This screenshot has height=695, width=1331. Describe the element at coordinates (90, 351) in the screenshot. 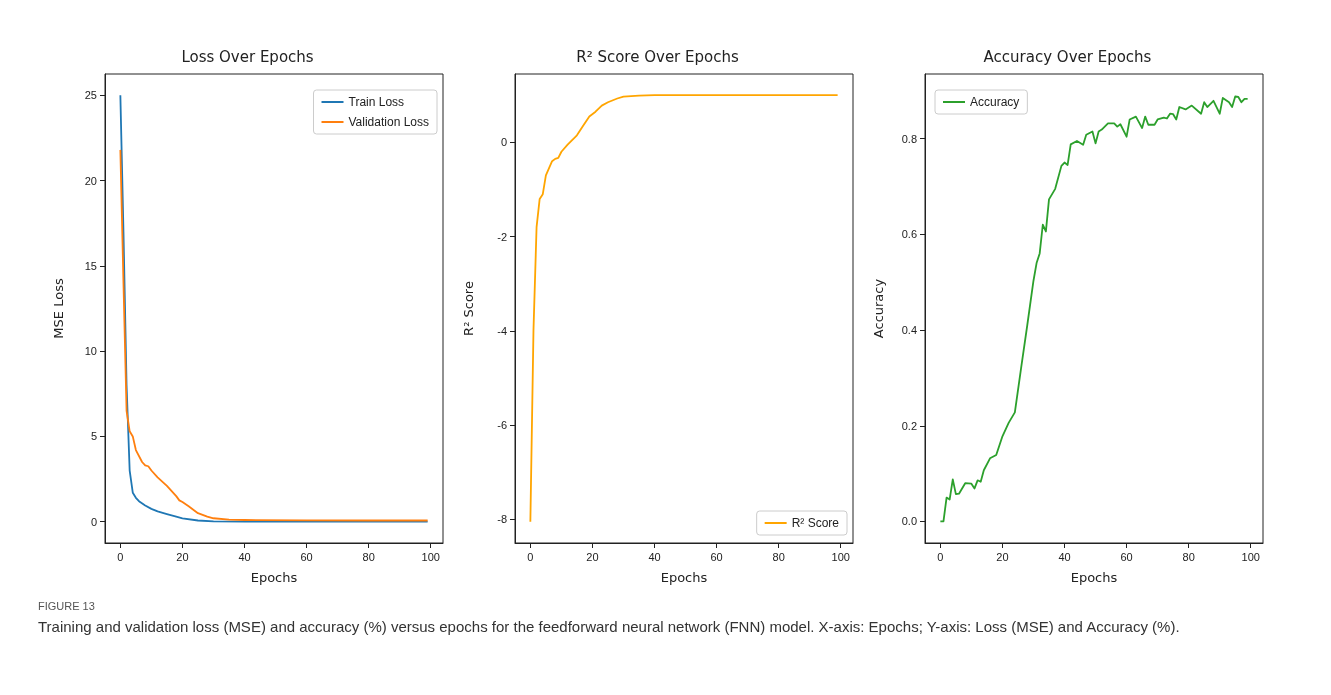

I see `y-tick-label: 10` at that location.